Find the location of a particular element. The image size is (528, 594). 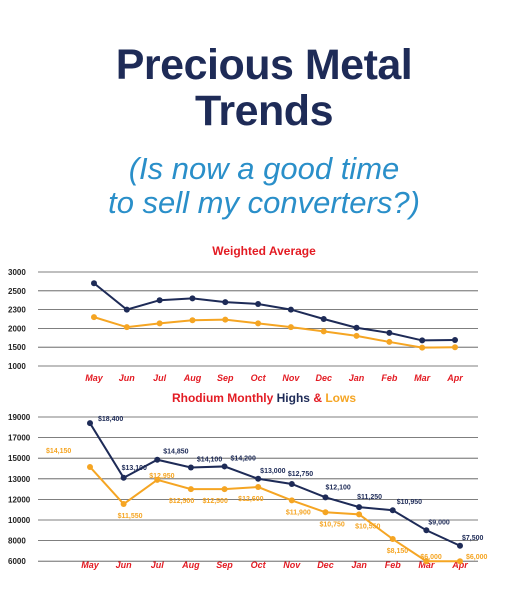

rhodium-title-part1: Rhodium Monthly is located at coordinates (224, 398).